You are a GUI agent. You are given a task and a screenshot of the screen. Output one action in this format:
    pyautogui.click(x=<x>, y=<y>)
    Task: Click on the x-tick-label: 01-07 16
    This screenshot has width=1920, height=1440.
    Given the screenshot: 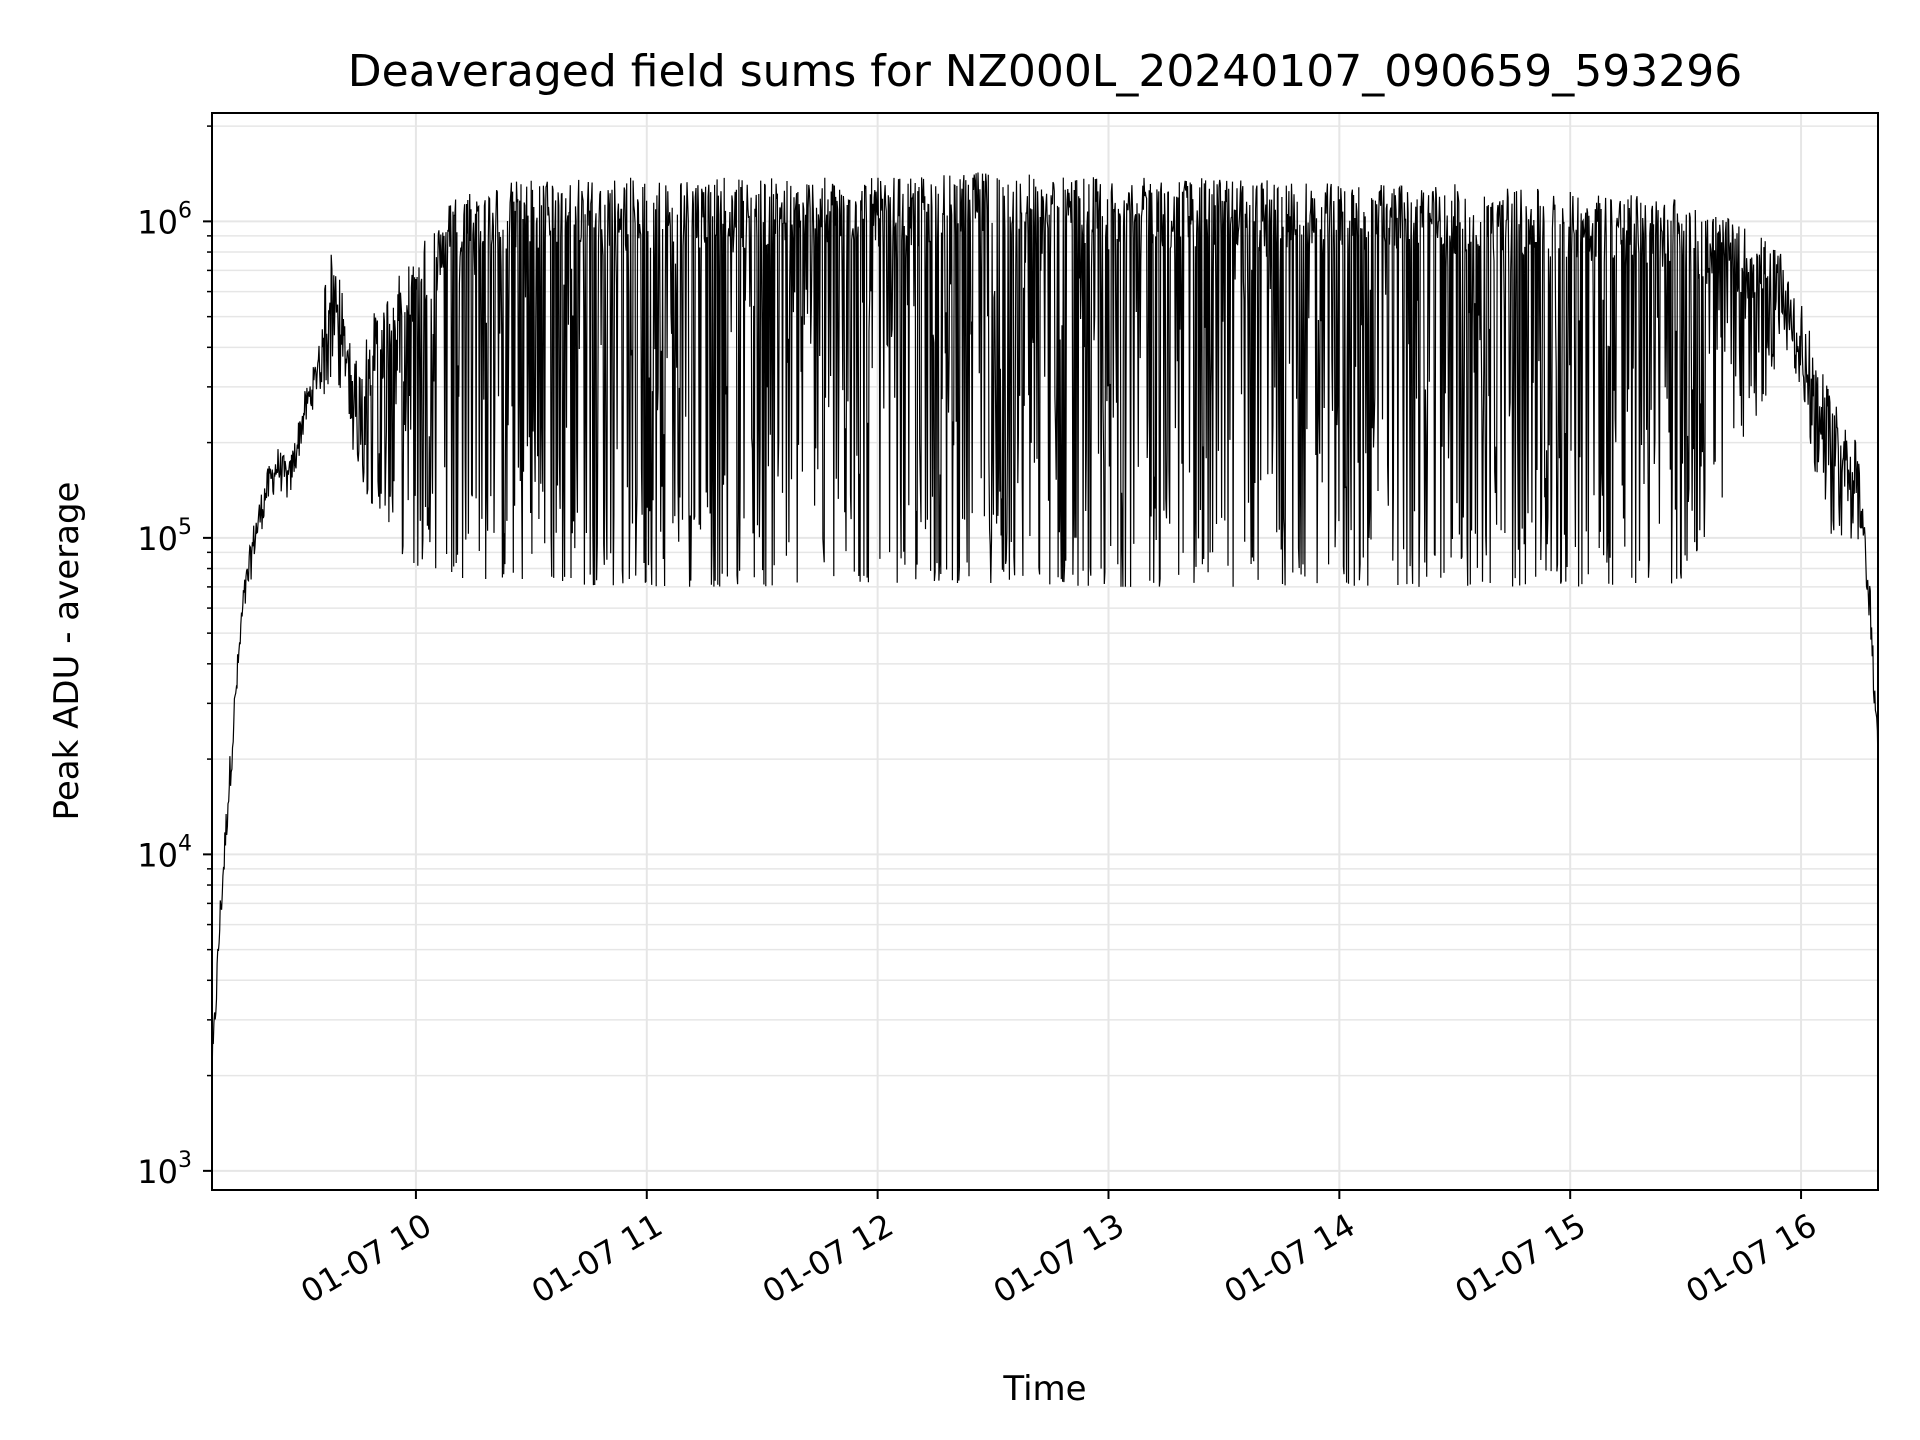 What is the action you would take?
    pyautogui.click(x=1751, y=1258)
    